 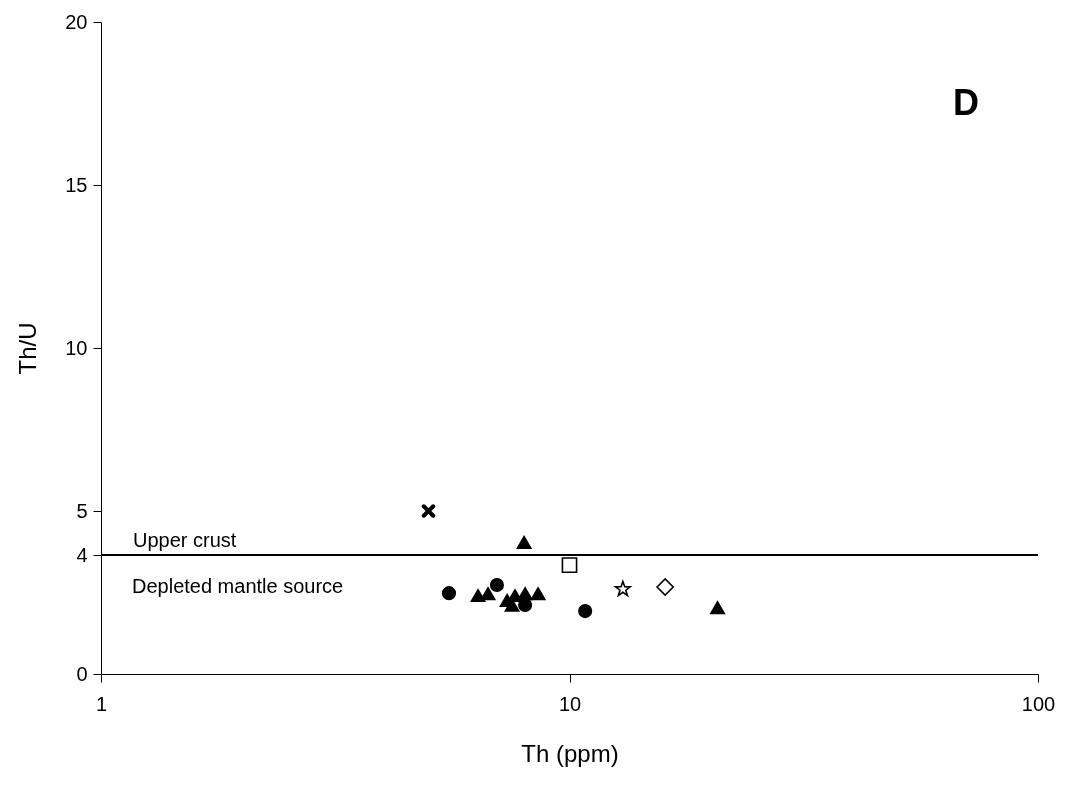 What do you see at coordinates (1038, 703) in the screenshot?
I see `x-tick-label: 100` at bounding box center [1038, 703].